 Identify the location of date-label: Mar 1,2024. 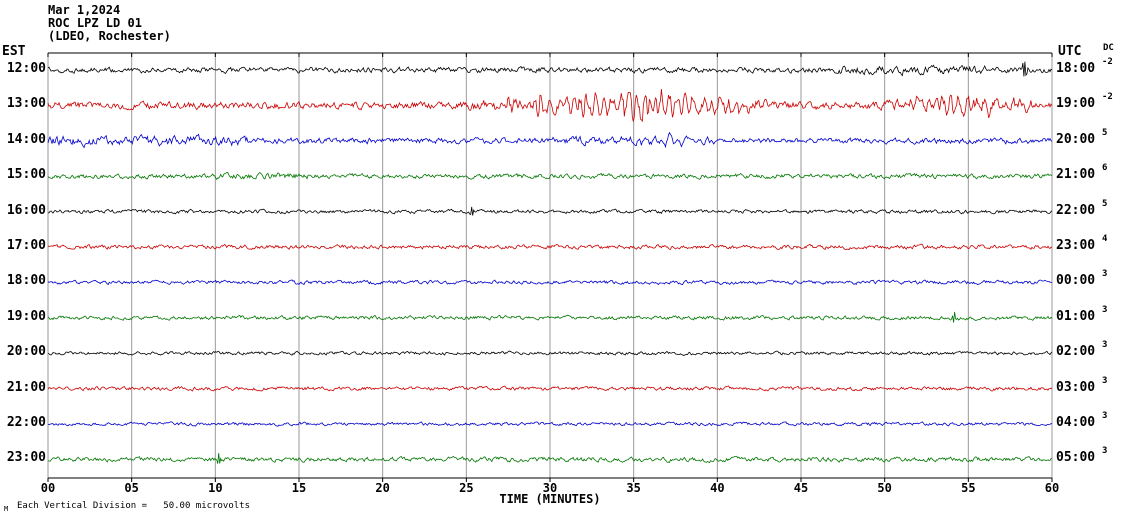
(84, 10).